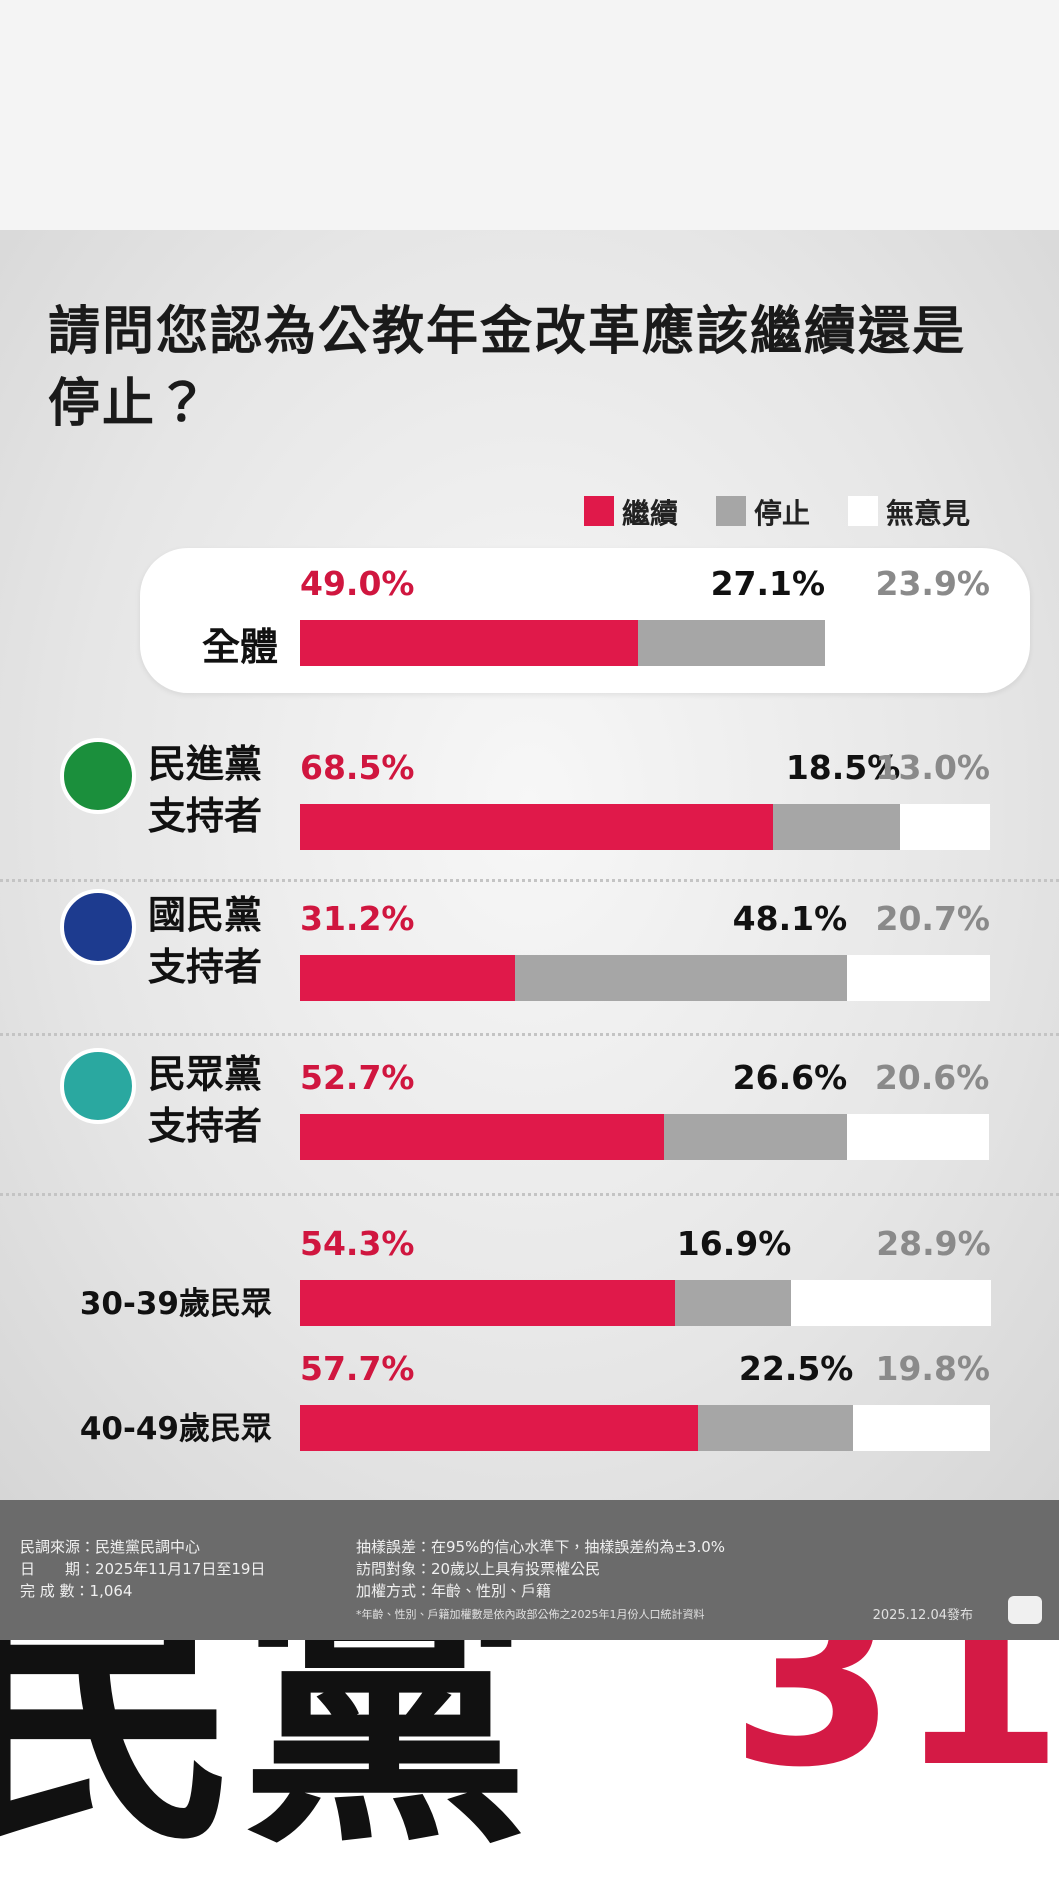  Describe the element at coordinates (734, 1243) in the screenshot. I see `value-label: 16.9%` at that location.